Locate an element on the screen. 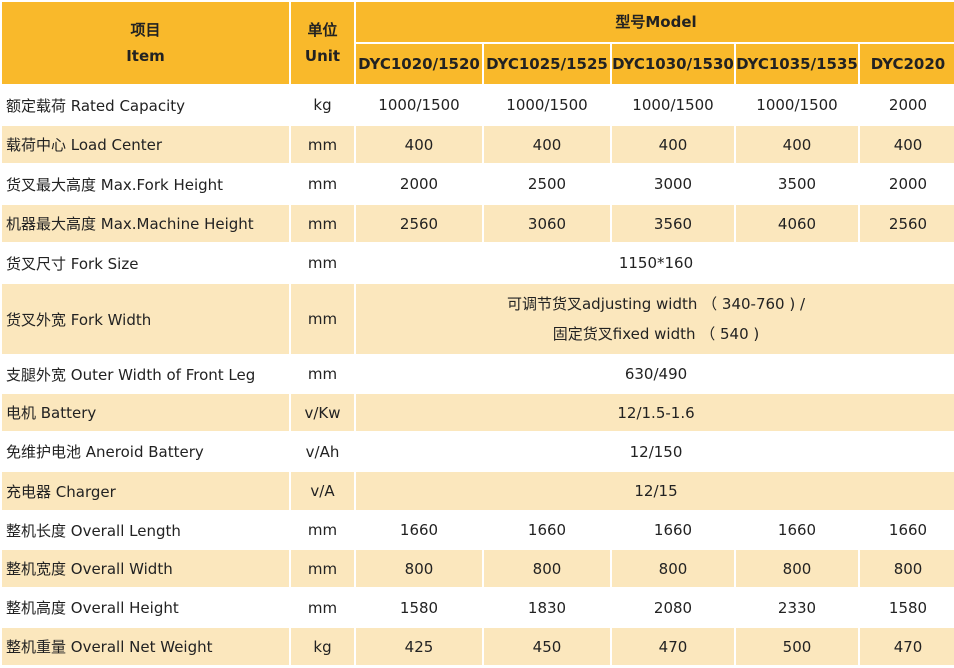  cell-value: 500 is located at coordinates (797, 646).